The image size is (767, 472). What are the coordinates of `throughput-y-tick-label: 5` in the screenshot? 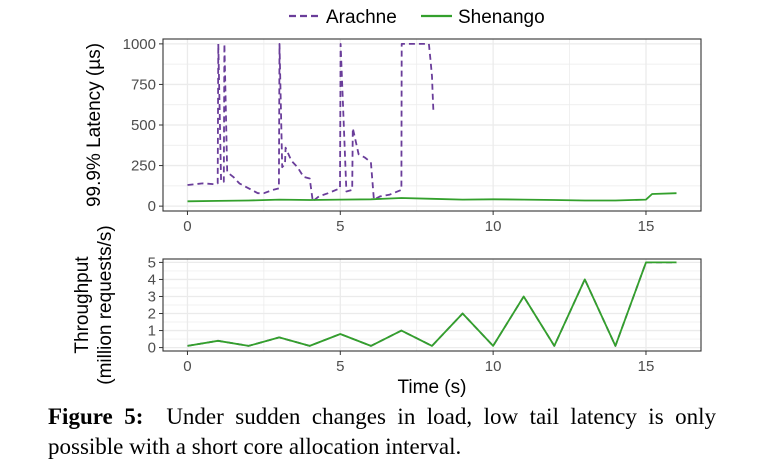 It's located at (152, 262).